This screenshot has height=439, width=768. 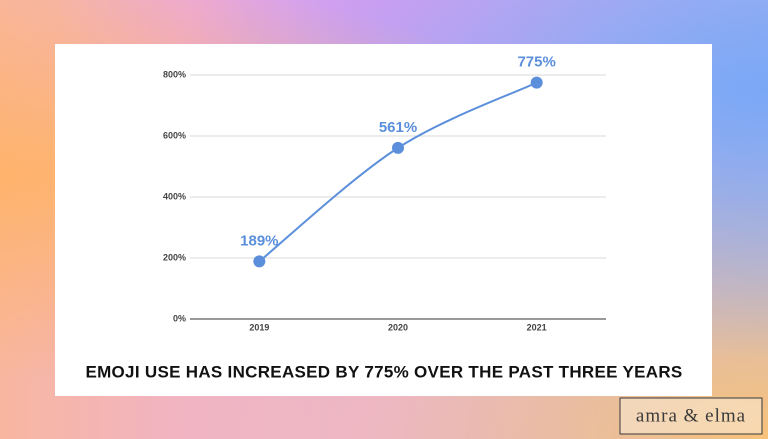 I want to click on watermark-box, so click(x=691, y=416).